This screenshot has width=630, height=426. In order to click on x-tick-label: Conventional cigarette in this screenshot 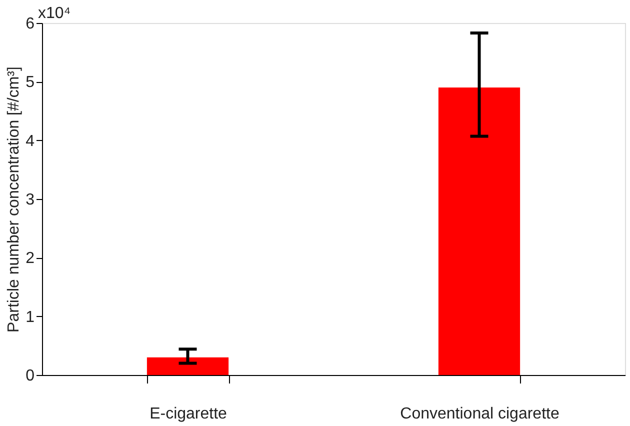, I will do `click(480, 414)`.